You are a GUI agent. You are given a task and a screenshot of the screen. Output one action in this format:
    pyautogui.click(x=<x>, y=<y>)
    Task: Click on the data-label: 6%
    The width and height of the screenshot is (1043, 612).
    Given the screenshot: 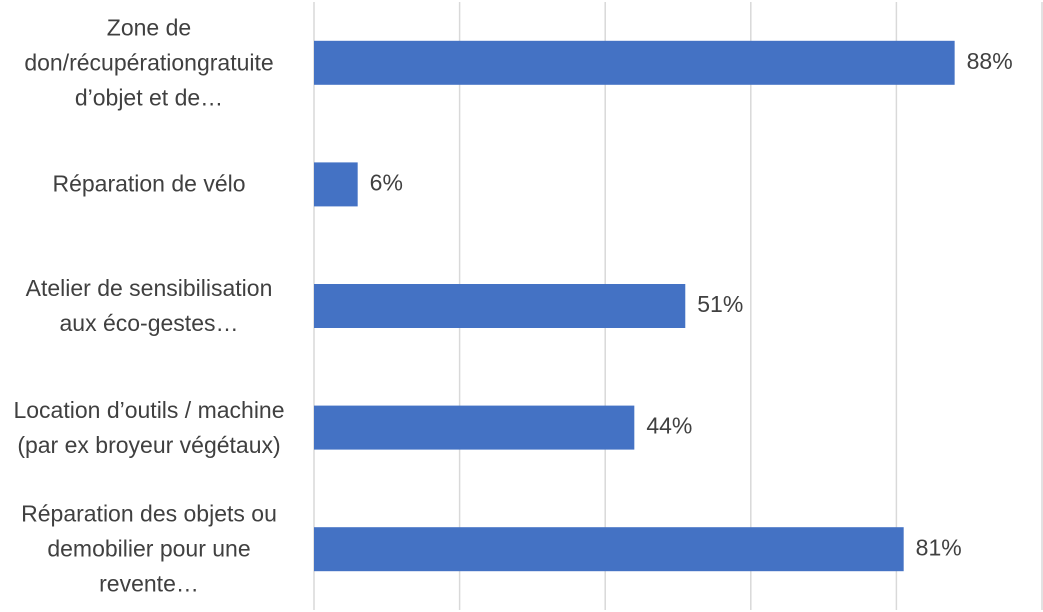 What is the action you would take?
    pyautogui.click(x=386, y=182)
    